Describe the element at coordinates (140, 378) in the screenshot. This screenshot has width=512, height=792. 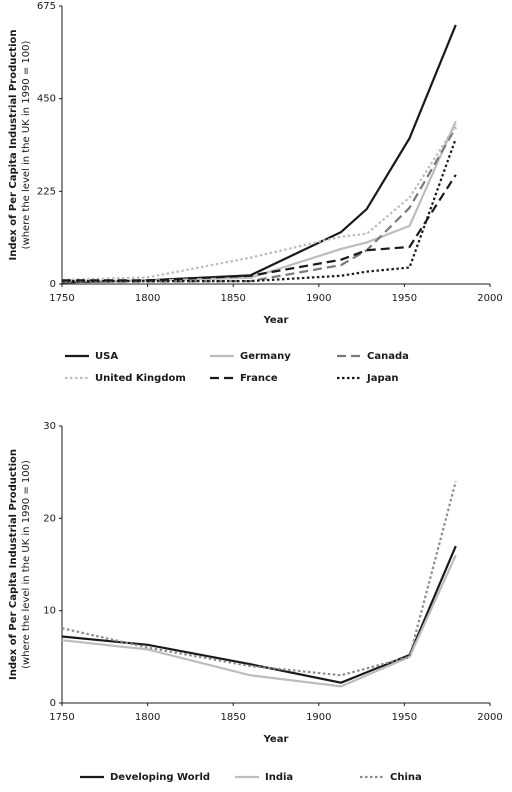
I see `legend-label: United Kingdom` at that location.